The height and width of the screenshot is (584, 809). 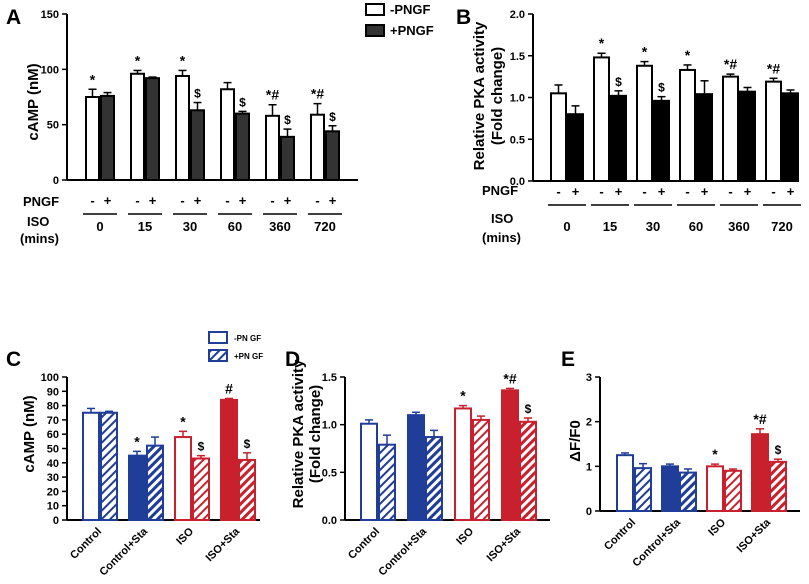 I want to click on panel-label: B, so click(x=463, y=17).